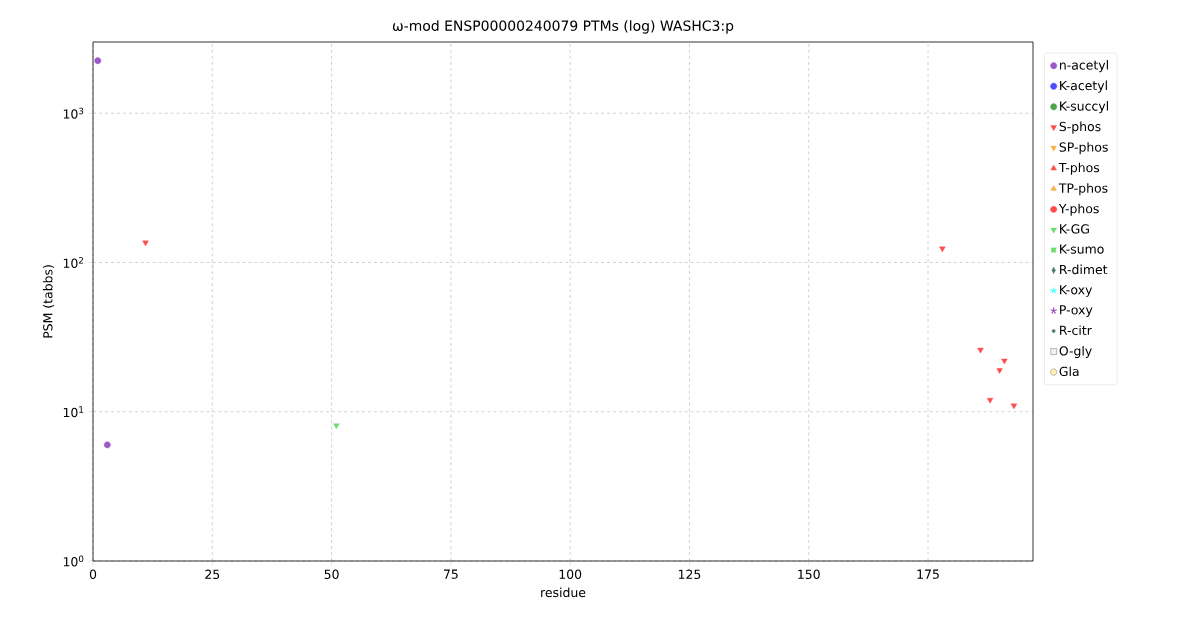  Describe the element at coordinates (331, 574) in the screenshot. I see `x-tick-label: 50` at that location.